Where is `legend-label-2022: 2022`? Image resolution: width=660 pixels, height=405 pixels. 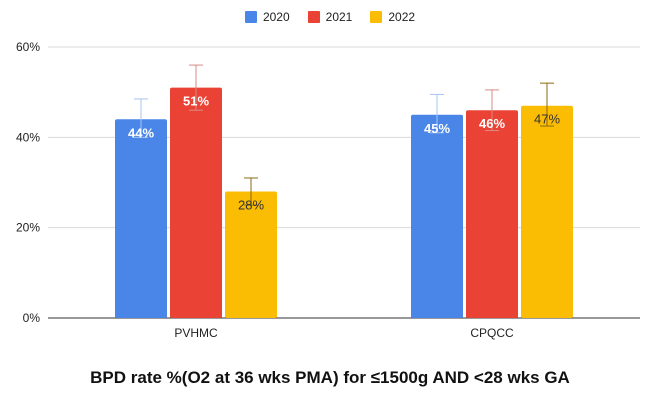 legend-label-2022: 2022 is located at coordinates (402, 17).